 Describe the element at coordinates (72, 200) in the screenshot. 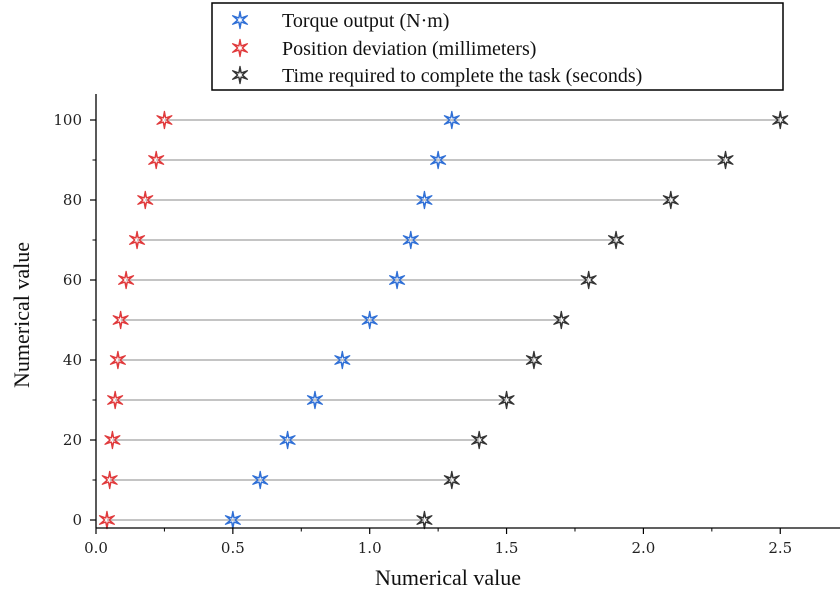

I see `y-tick-label-4: 80` at that location.